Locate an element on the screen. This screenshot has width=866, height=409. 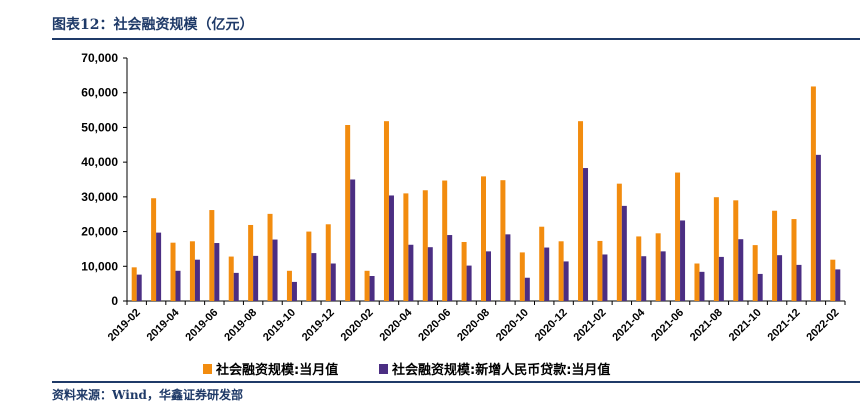
bottom-rule is located at coordinates (456, 382).